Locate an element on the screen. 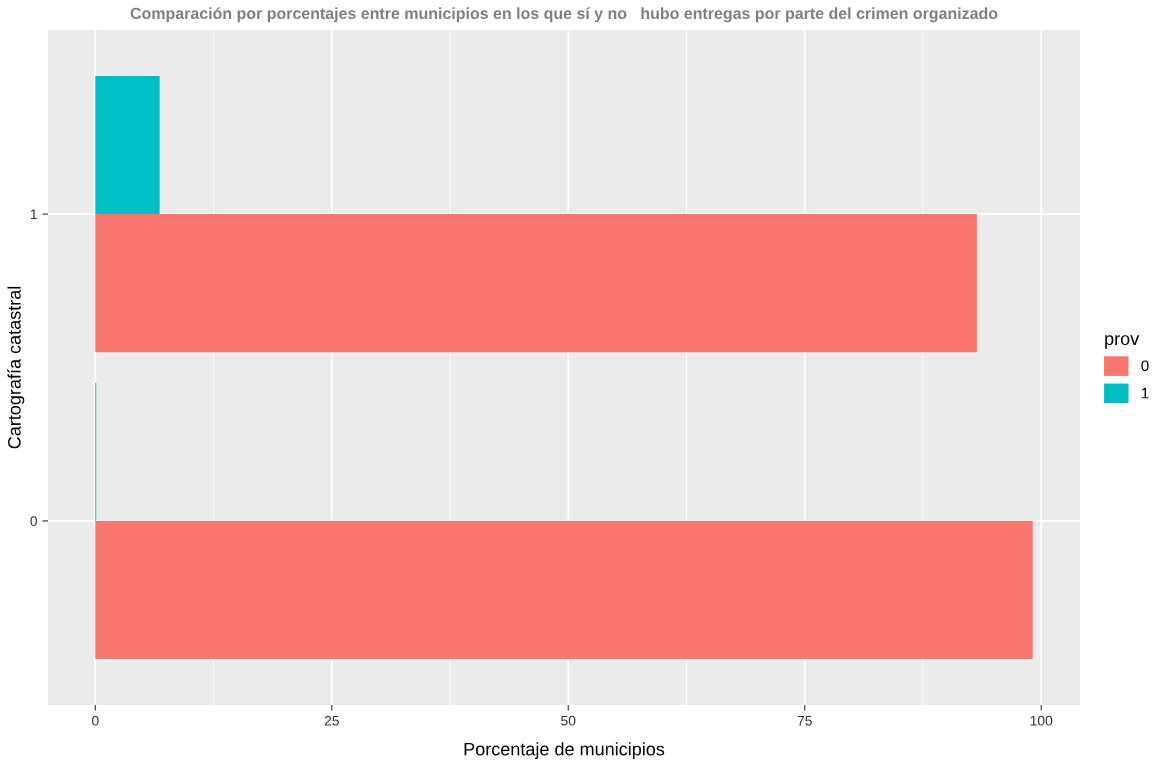 The height and width of the screenshot is (765, 1156). legend-label: 1 is located at coordinates (1145, 393).